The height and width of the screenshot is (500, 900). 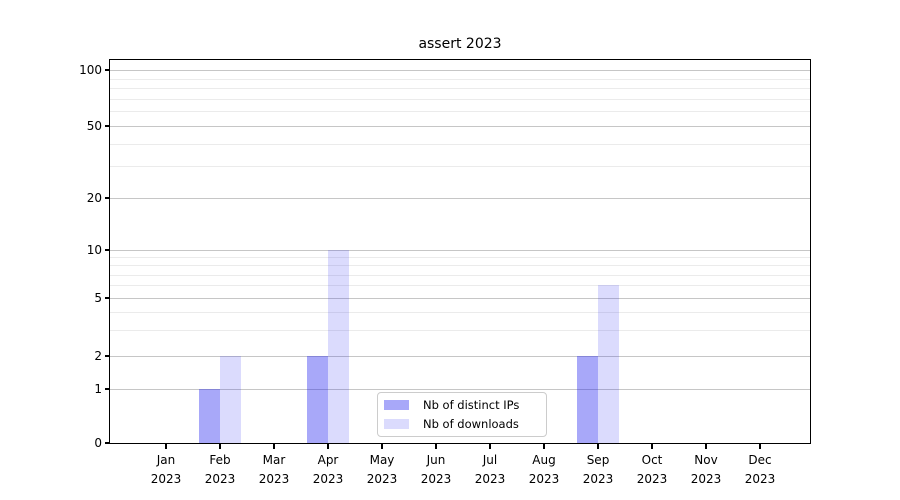 What do you see at coordinates (544, 469) in the screenshot?
I see `x-tick-label-aug: Aug 2023` at bounding box center [544, 469].